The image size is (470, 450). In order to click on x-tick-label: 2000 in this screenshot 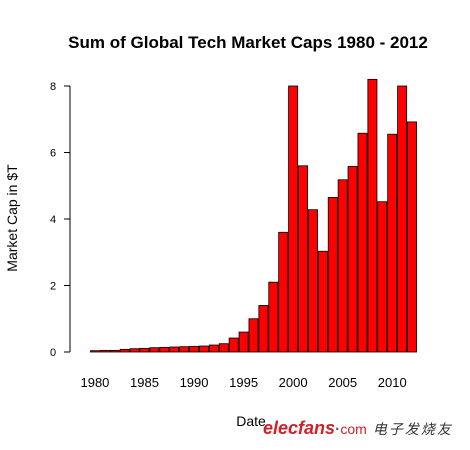, I will do `click(293, 382)`.